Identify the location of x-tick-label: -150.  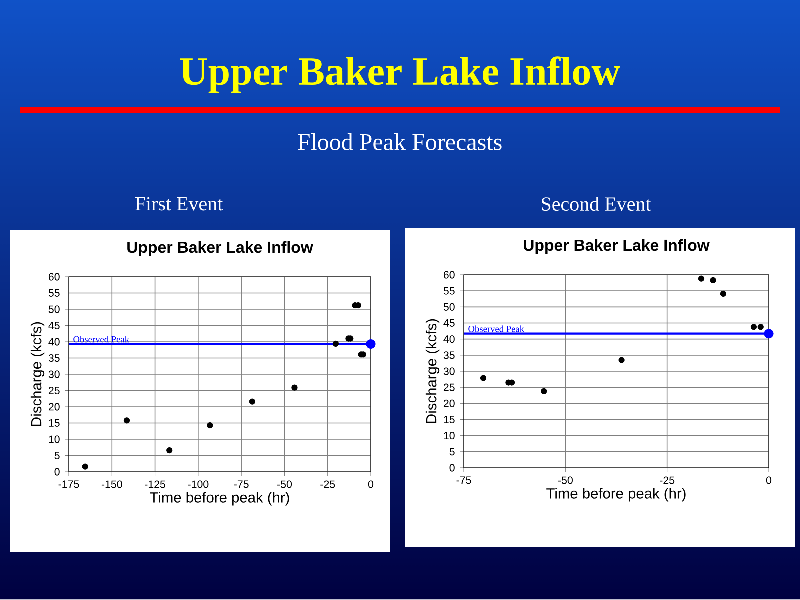
(112, 484).